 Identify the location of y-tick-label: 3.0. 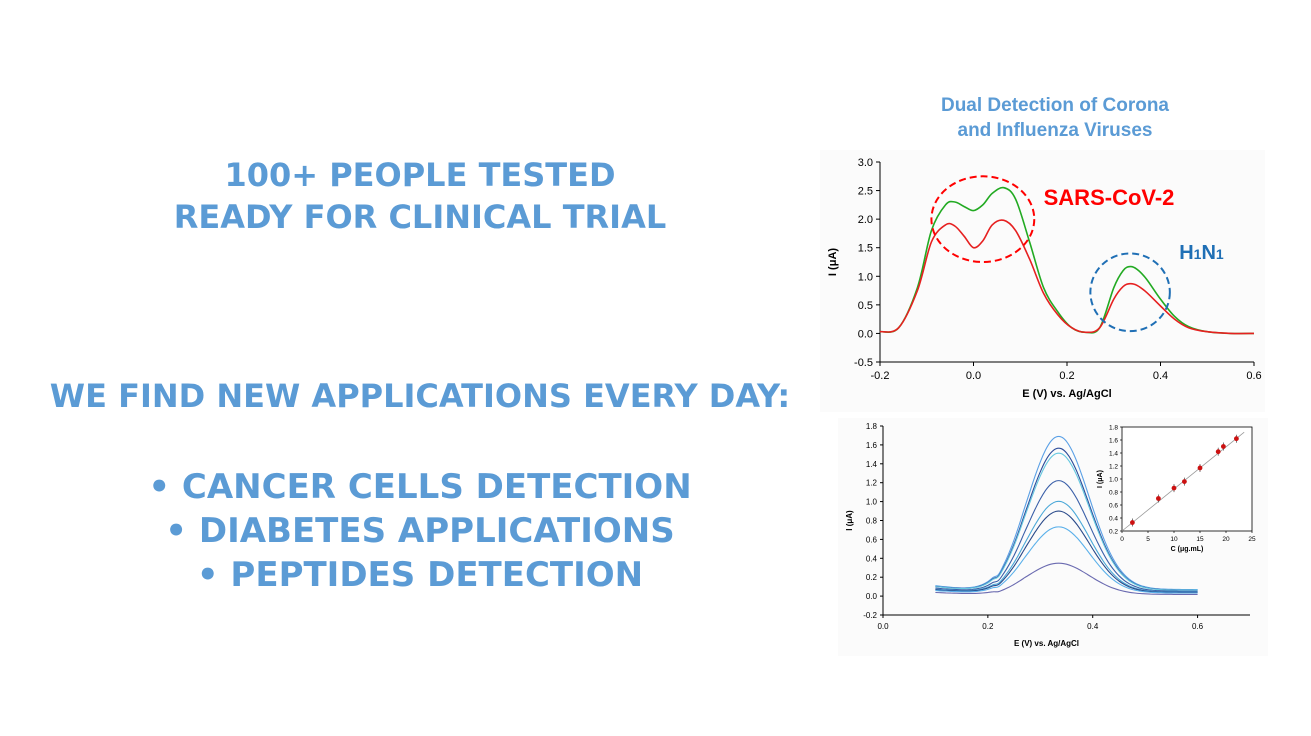
(865, 163).